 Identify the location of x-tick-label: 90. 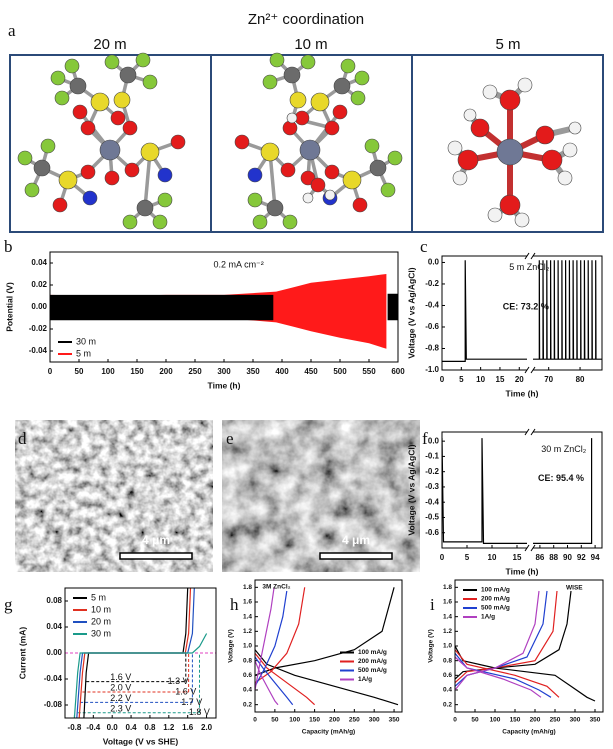
(567, 557).